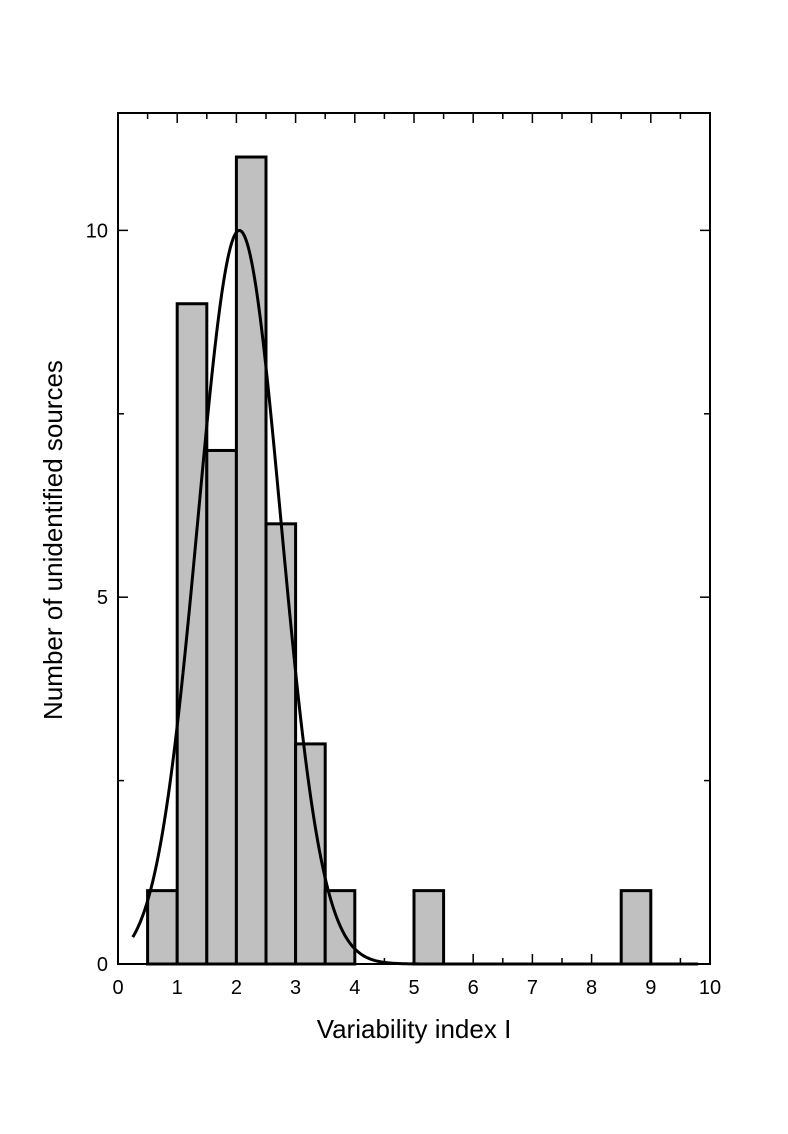 This screenshot has width=788, height=1134. I want to click on x-tick-labels: 0 1 2 3 4 5 6 7 8 9 10, so click(416, 988).